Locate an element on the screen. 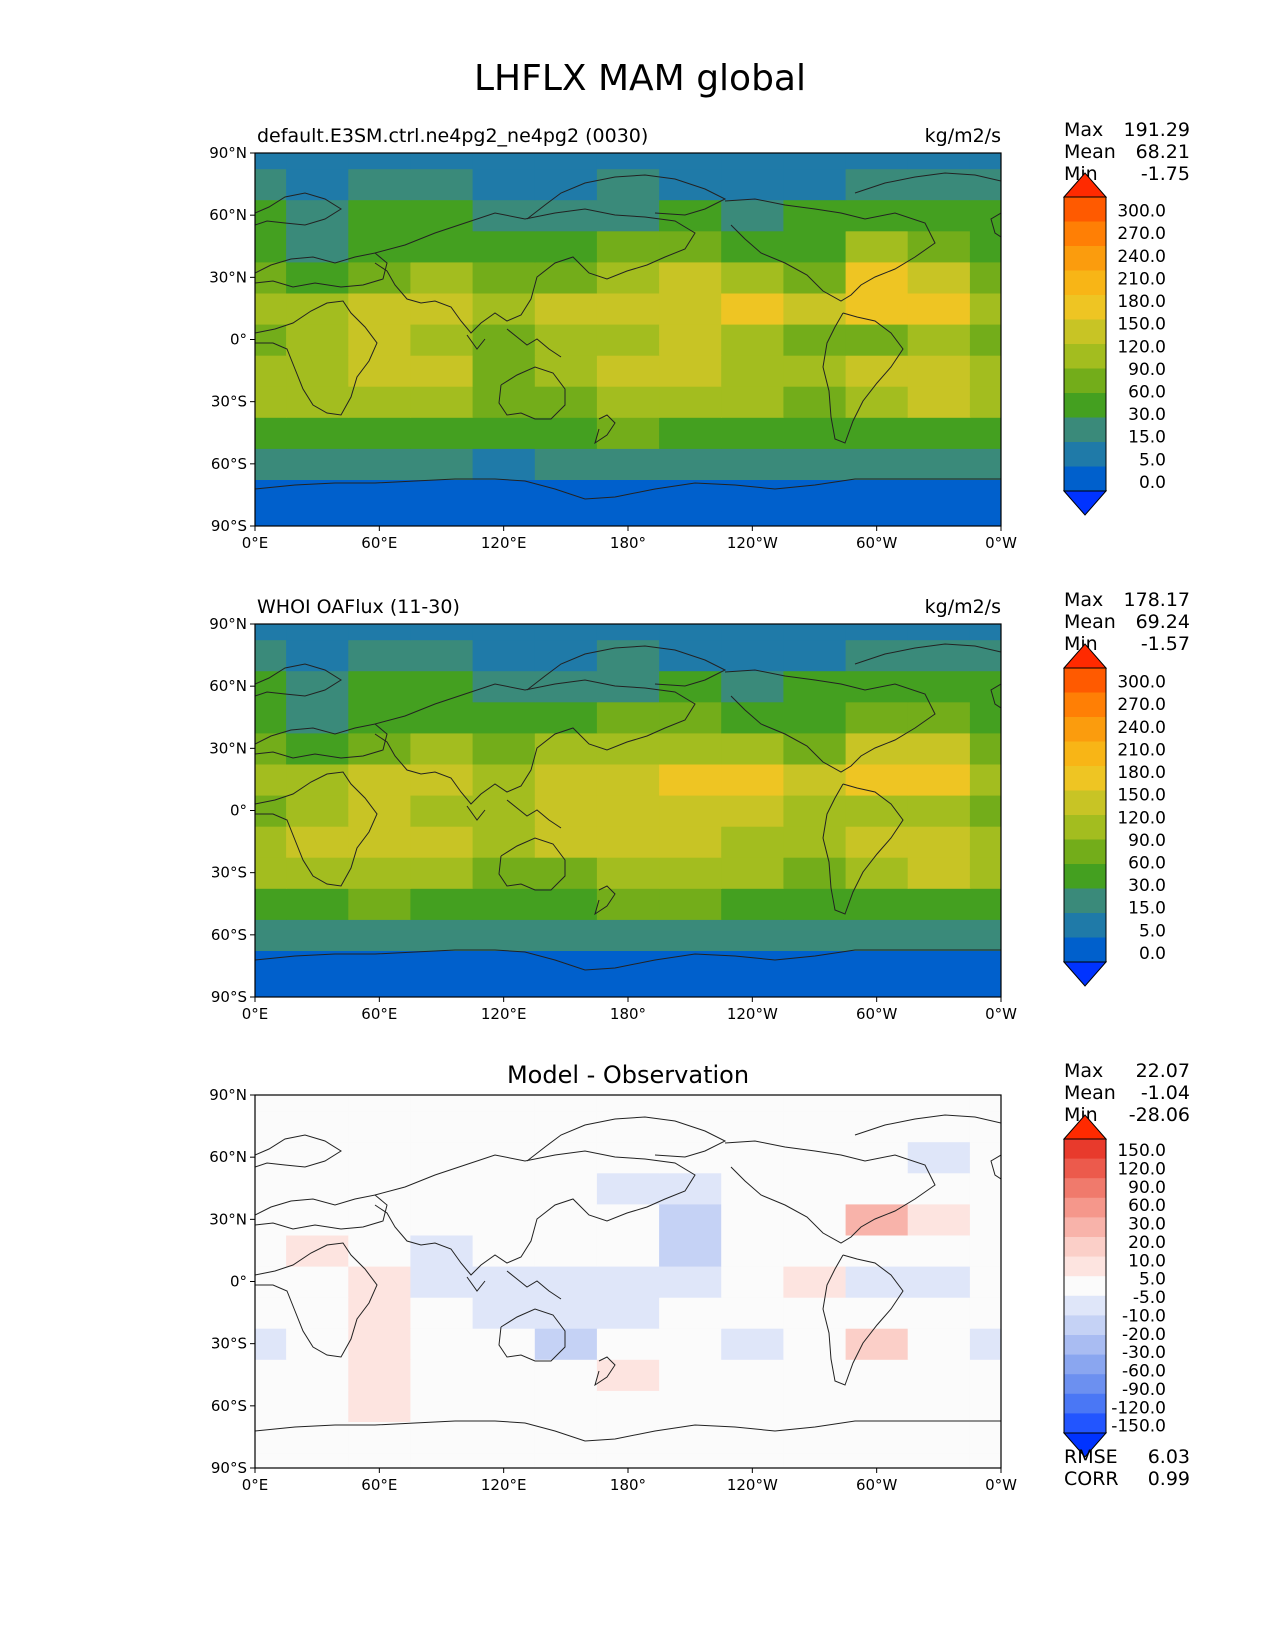 The width and height of the screenshot is (1275, 1650). lon-tick-label: 0°E is located at coordinates (255, 1014).